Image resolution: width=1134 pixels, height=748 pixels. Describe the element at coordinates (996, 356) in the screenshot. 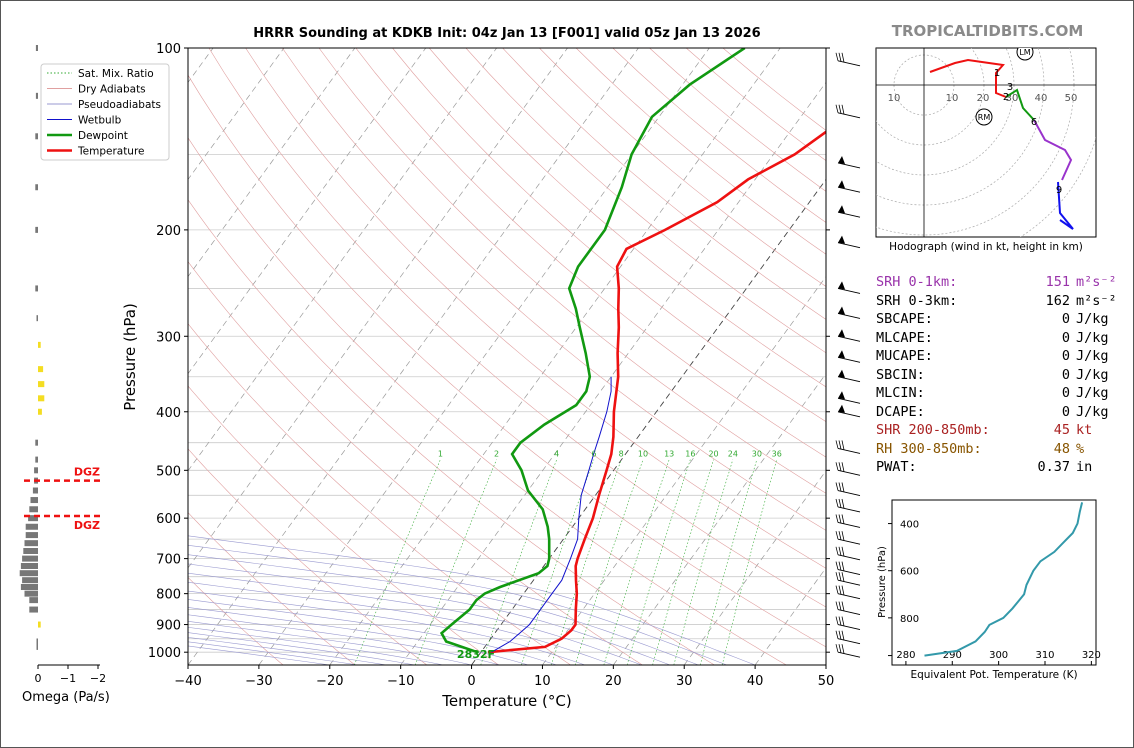

I see `stat-row: MUCAPE: 0 J/kg` at that location.